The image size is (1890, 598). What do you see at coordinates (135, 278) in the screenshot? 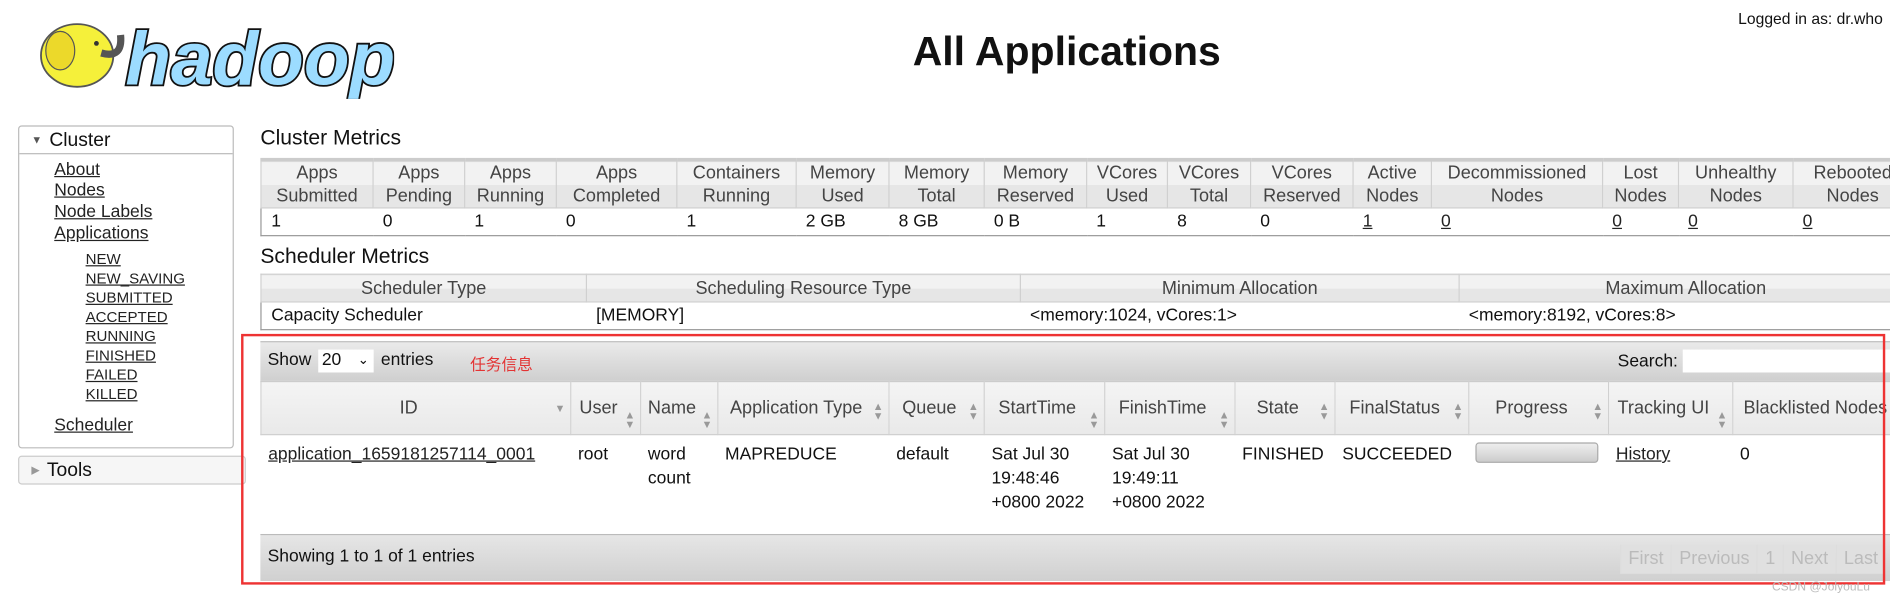
I see `sidebar-state-new-saving: NEW_SAVING` at bounding box center [135, 278].